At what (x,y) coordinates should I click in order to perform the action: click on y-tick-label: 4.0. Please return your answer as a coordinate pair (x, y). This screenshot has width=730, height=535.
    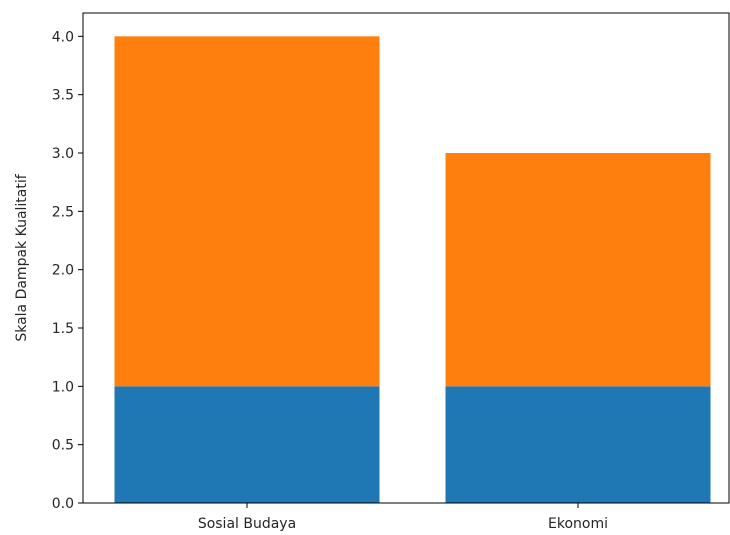
    Looking at the image, I should click on (63, 37).